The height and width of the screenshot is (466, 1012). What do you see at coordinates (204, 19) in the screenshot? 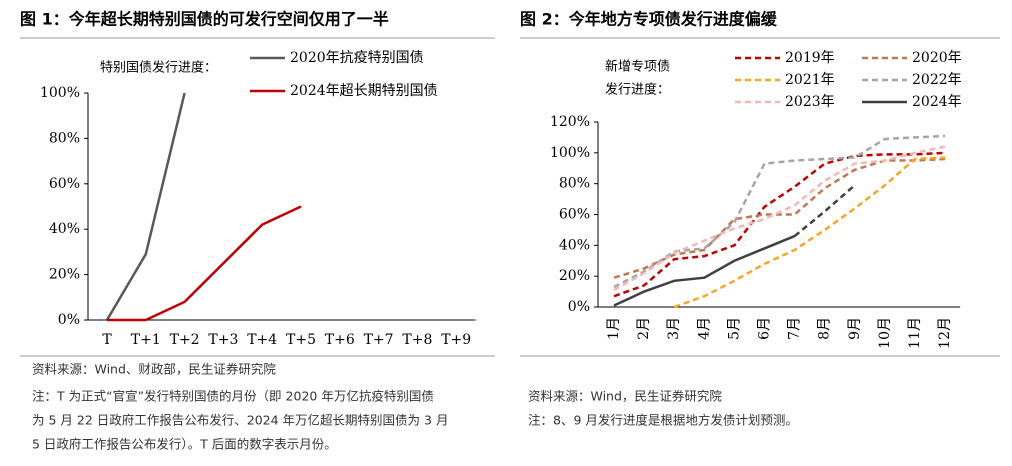
I see `chart-title: 图 1：今年超长期特别国债的可发行空间仅用了一半` at bounding box center [204, 19].